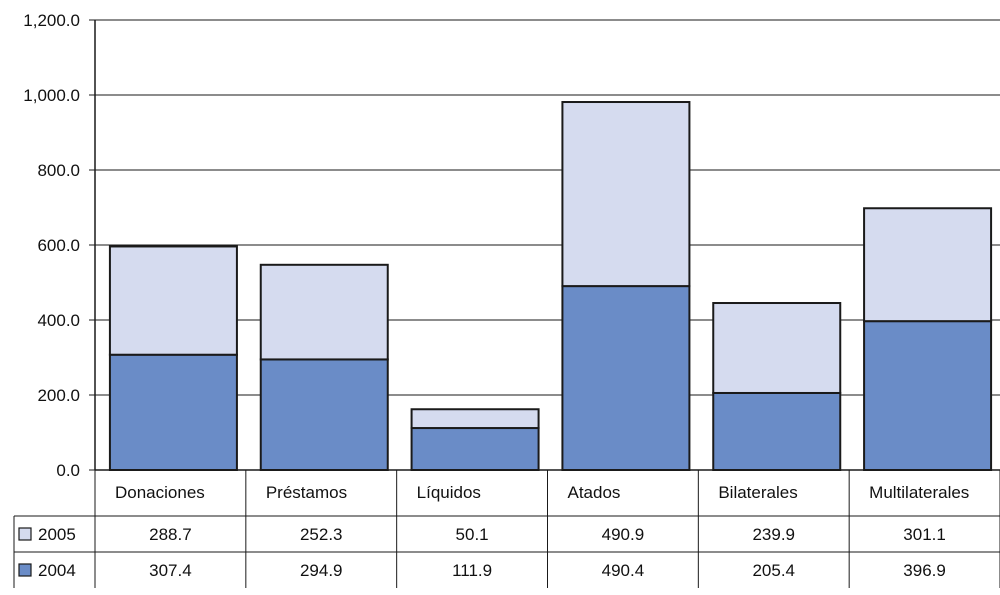 This screenshot has height=595, width=1000. What do you see at coordinates (51, 20) in the screenshot?
I see `y-tick-label: 1,200.0` at bounding box center [51, 20].